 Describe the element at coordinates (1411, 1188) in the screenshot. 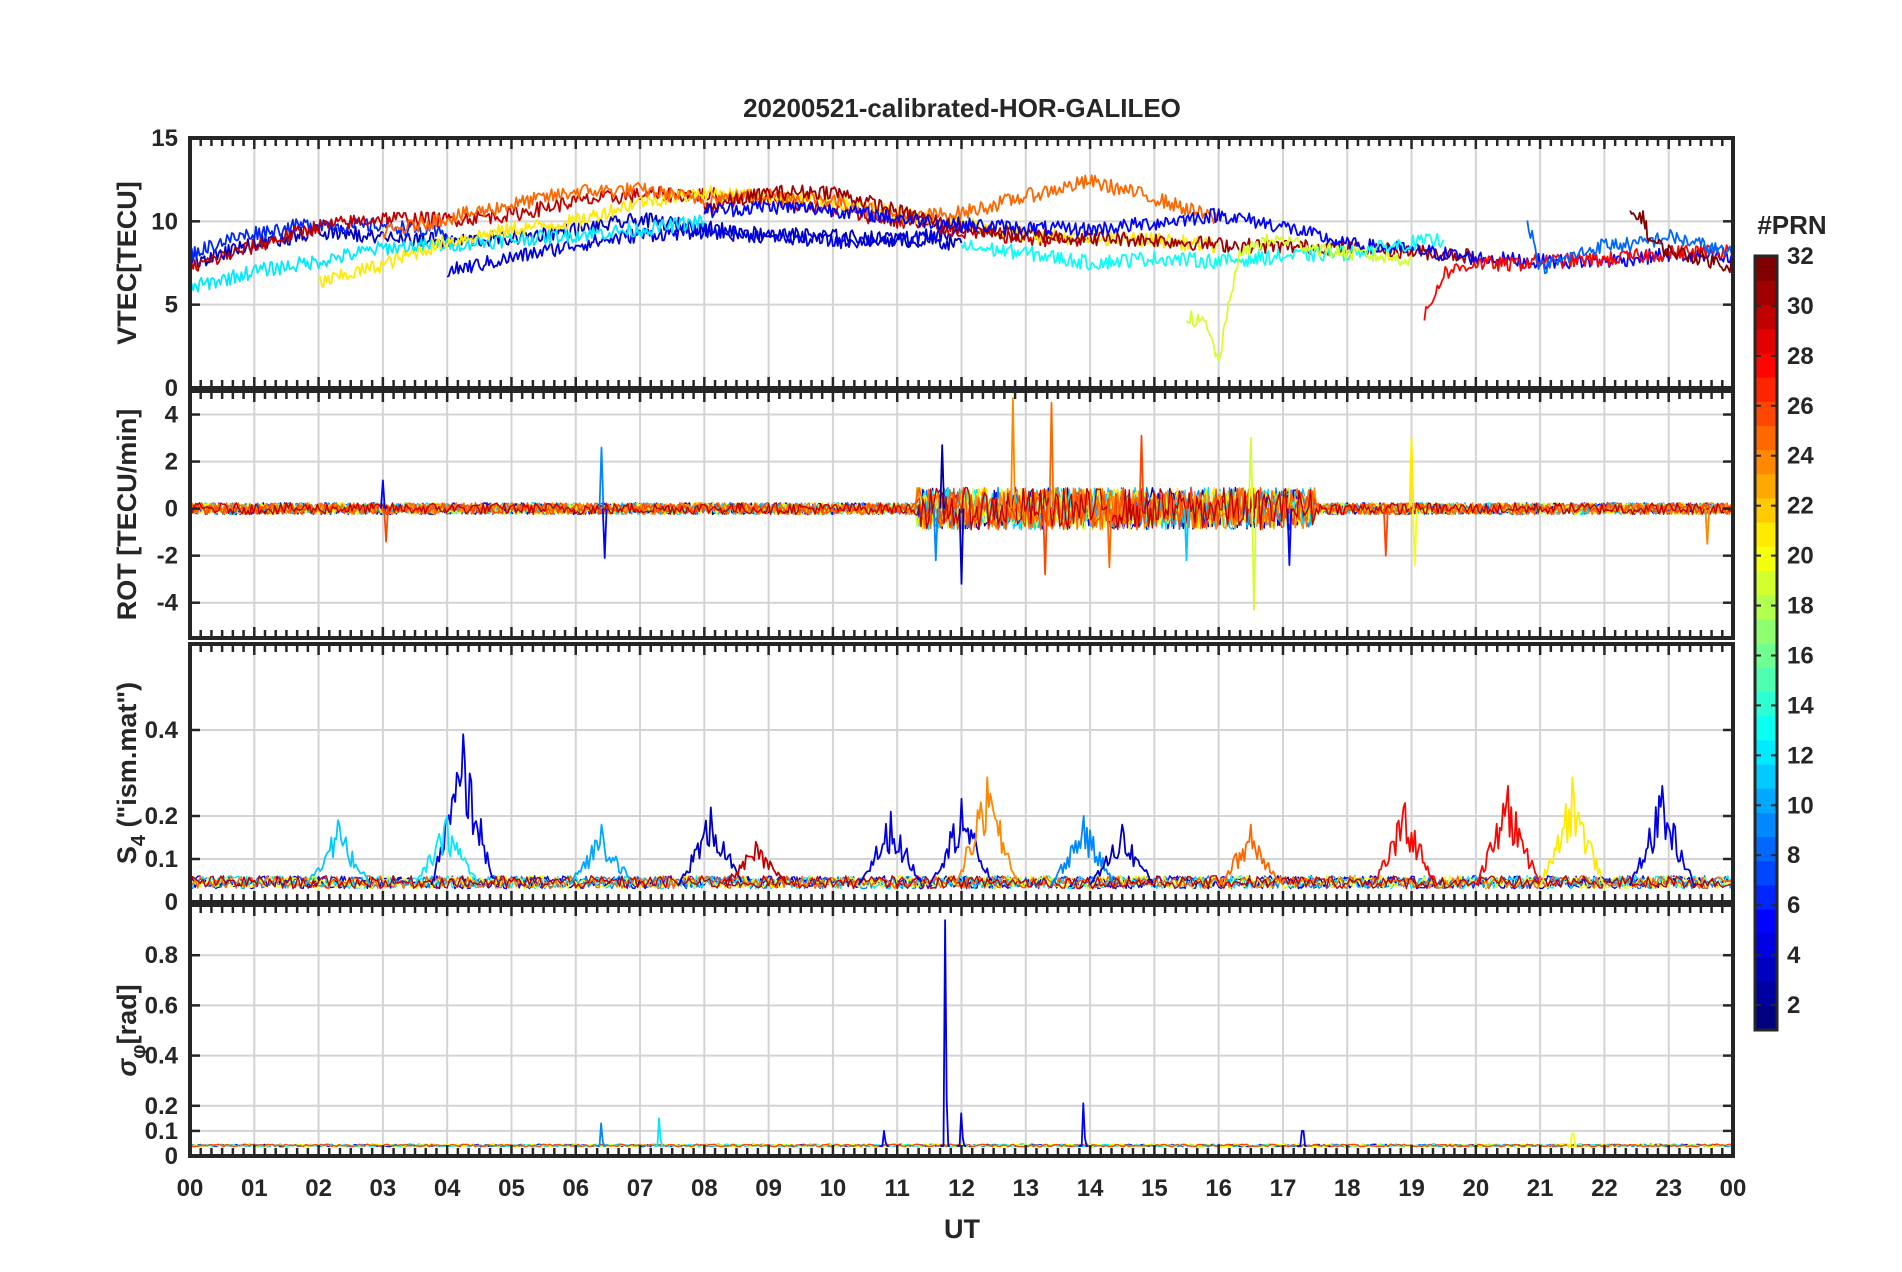

I see `x-tick-label: 19` at that location.